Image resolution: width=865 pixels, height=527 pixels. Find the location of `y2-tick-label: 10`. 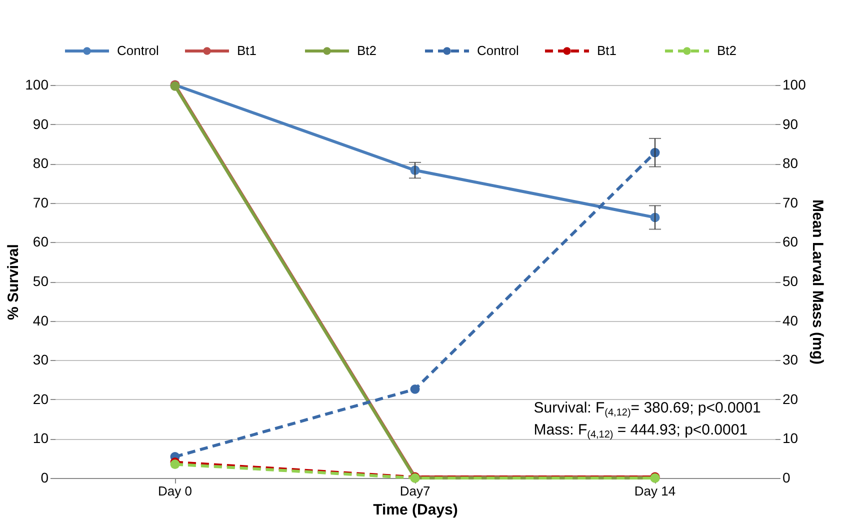

y2-tick-label: 10 is located at coordinates (790, 438).